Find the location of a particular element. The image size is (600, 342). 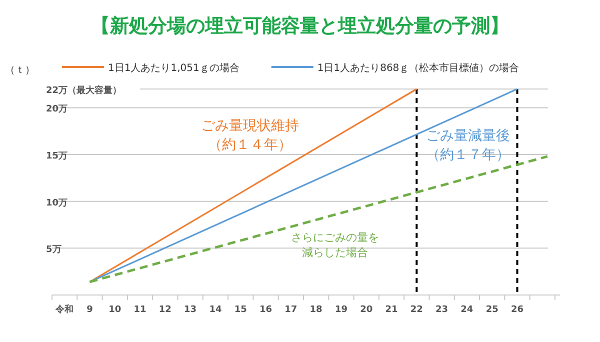

annotation: ごみ量現状維持 is located at coordinates (250, 126).